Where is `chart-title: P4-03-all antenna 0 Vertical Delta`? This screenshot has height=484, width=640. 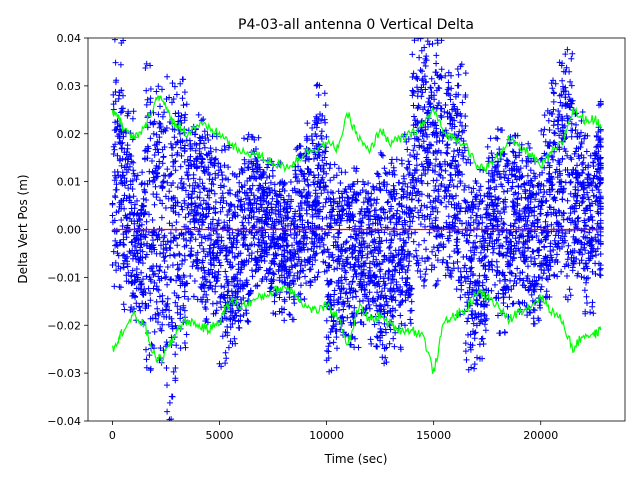 chart-title: P4-03-all antenna 0 Vertical Delta is located at coordinates (356, 25).